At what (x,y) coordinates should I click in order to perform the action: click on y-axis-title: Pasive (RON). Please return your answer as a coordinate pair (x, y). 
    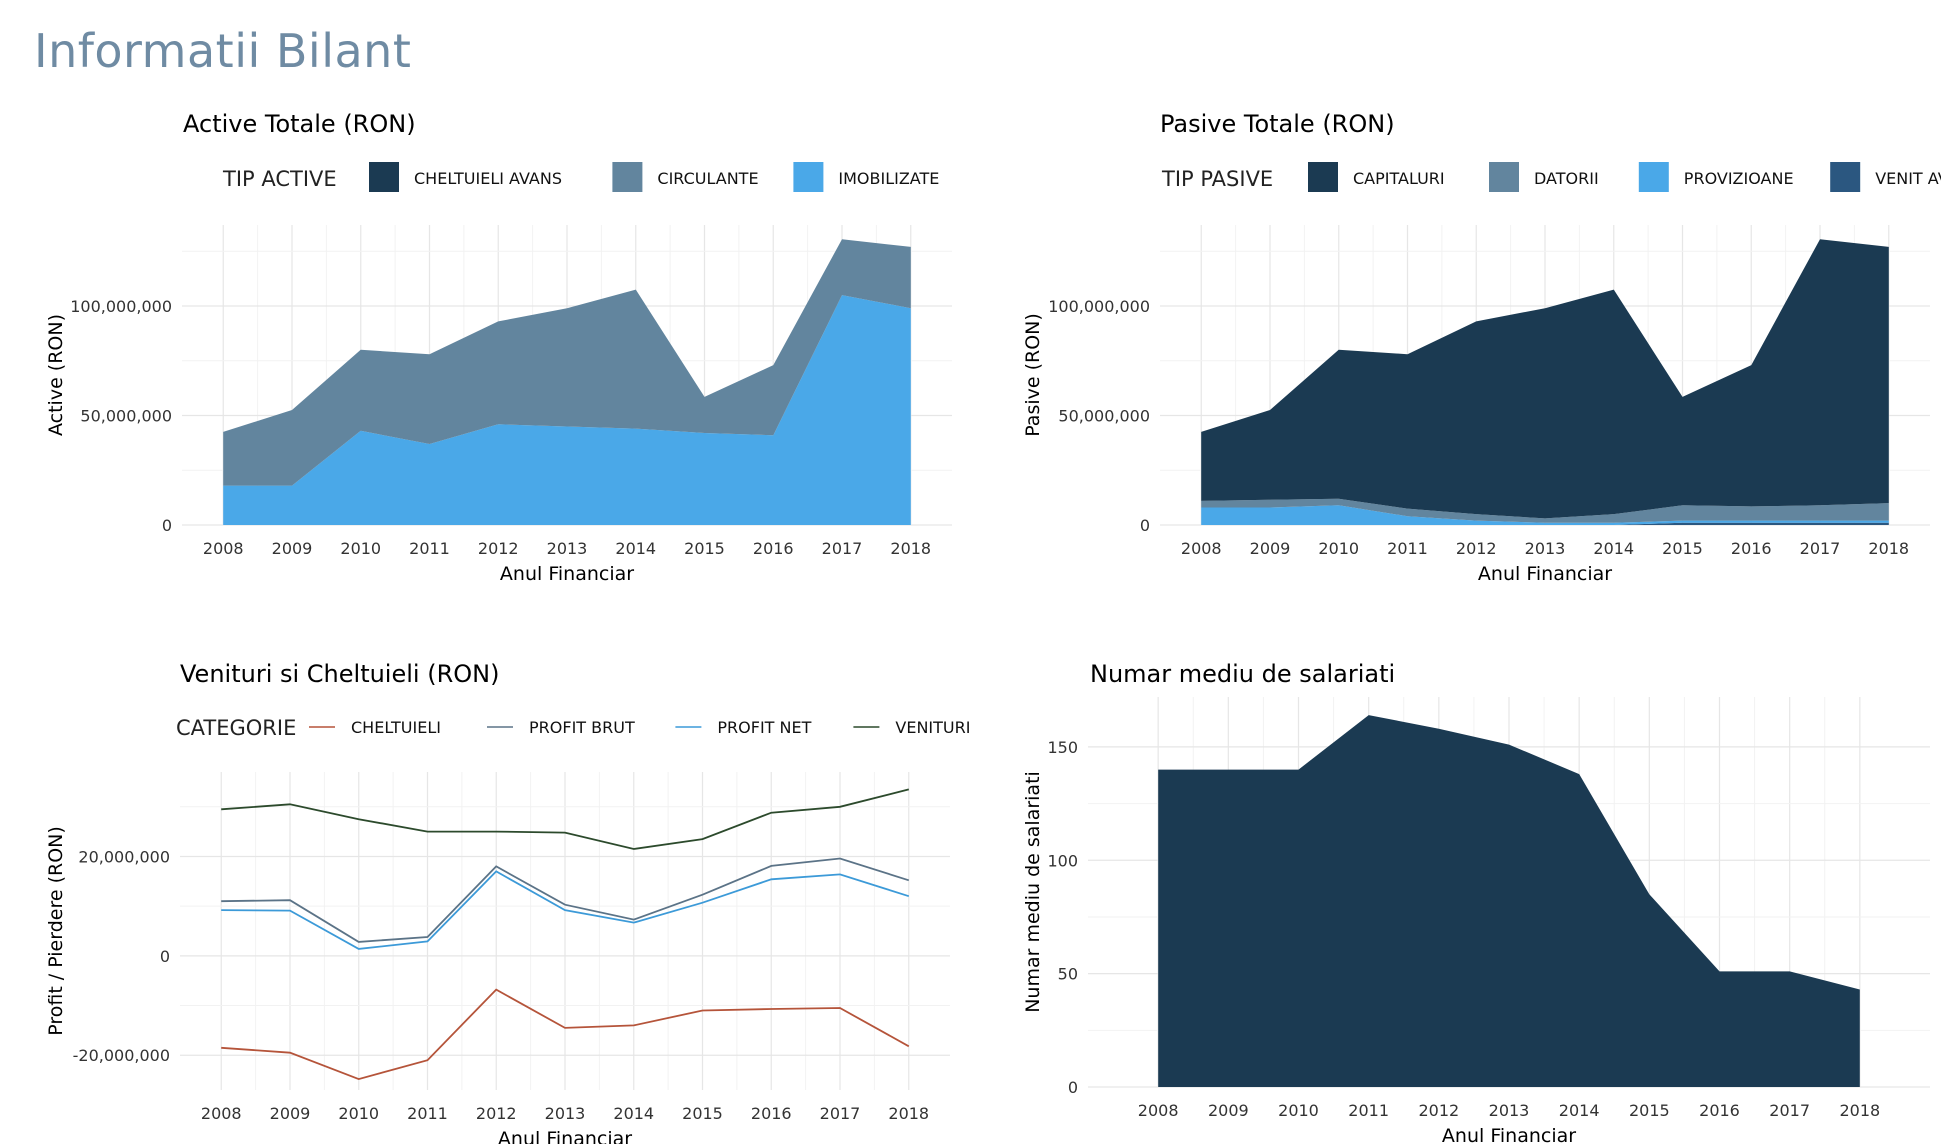
    Looking at the image, I should click on (1033, 375).